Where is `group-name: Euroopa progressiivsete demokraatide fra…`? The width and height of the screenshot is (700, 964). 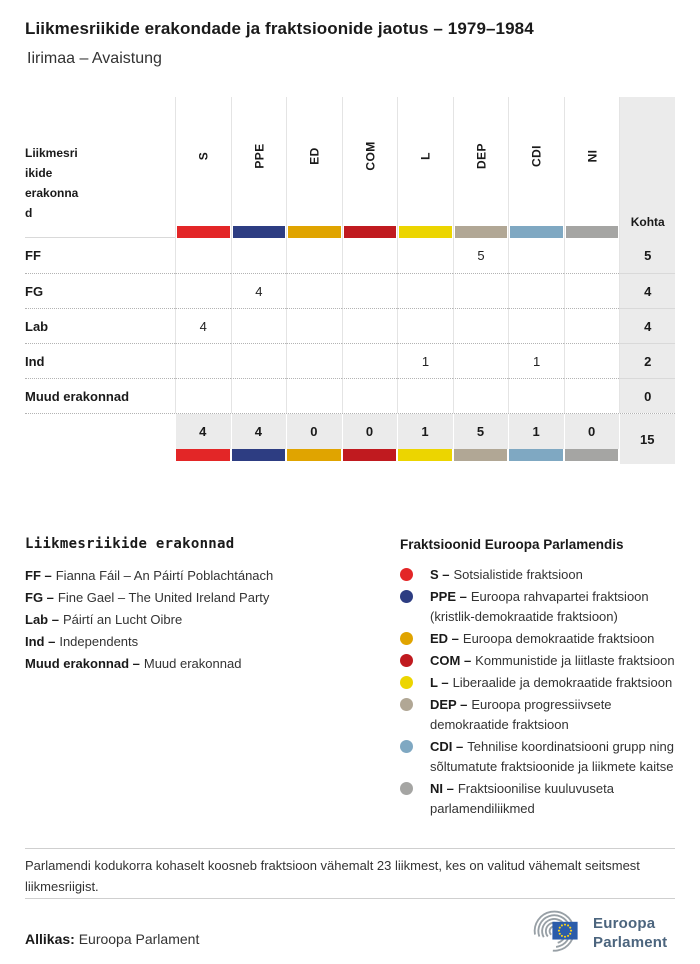
group-name: Euroopa progressiivsete demokraatide fra… is located at coordinates (521, 714).